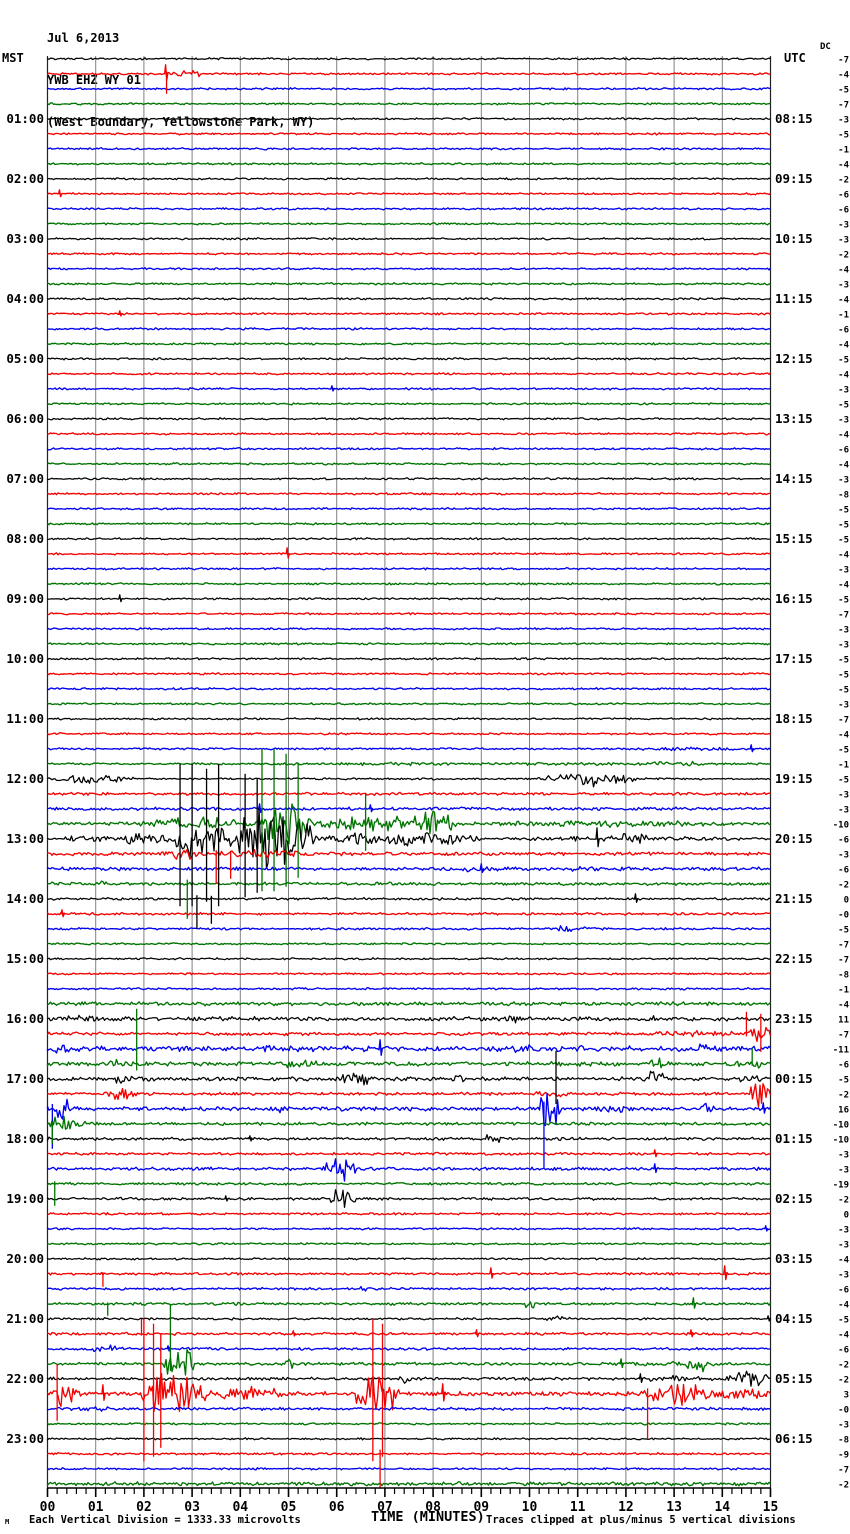 This screenshot has width=850, height=1534. I want to click on corner-mark: M, so click(7, 1522).